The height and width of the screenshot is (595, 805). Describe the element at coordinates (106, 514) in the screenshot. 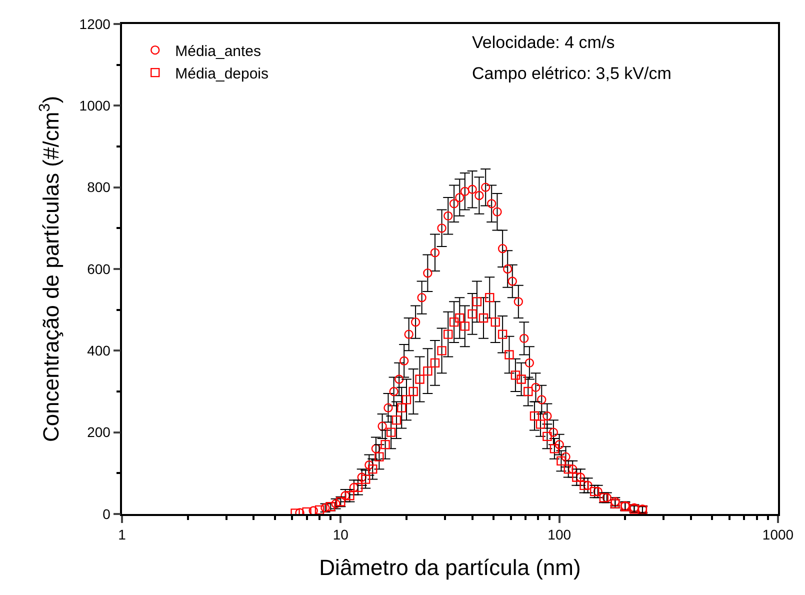

I see `y-tick-label: 0` at that location.